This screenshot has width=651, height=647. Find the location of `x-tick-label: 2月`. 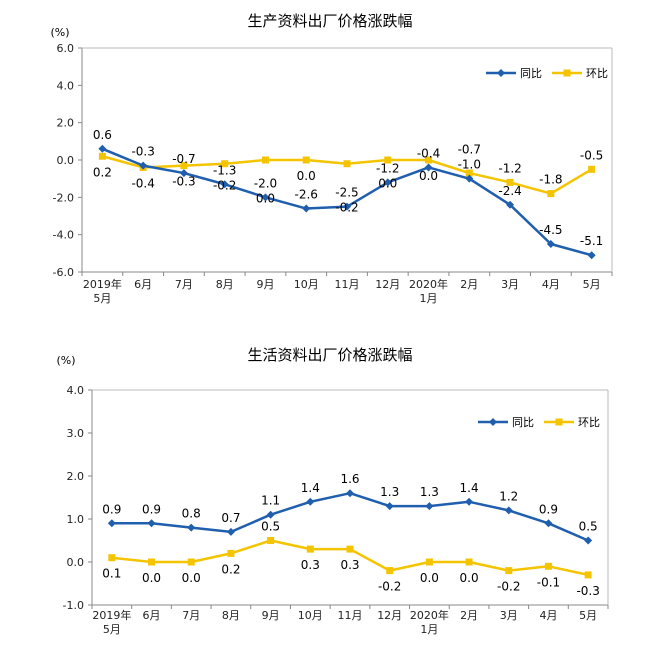

x-tick-label: 2月 is located at coordinates (469, 615).